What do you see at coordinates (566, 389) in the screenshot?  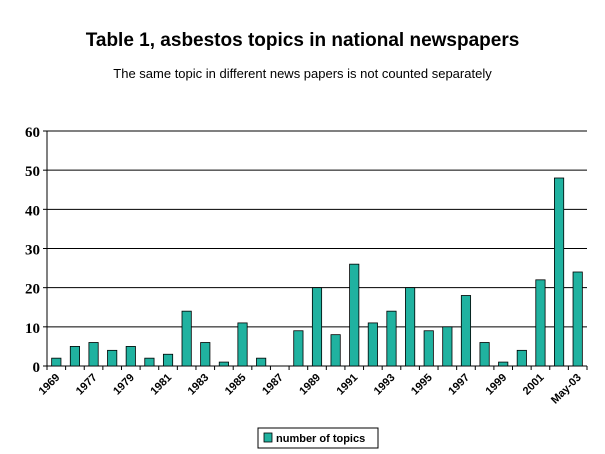 I see `x-tick-label: May-03` at bounding box center [566, 389].